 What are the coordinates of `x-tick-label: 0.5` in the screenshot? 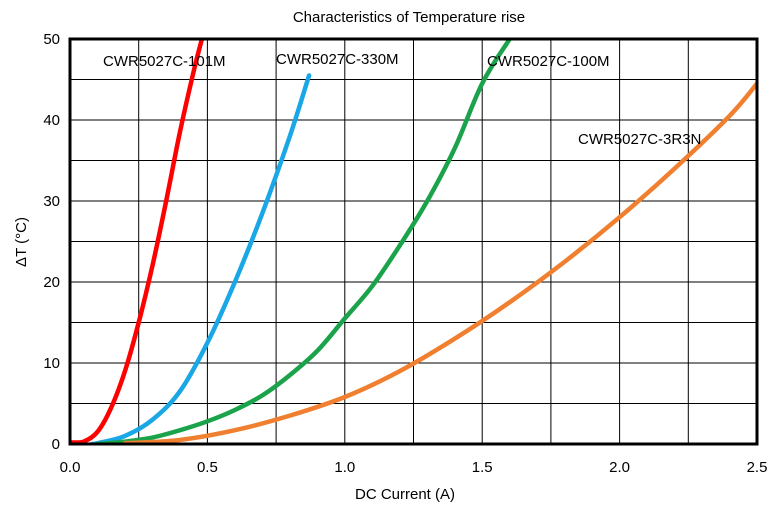 It's located at (207, 467).